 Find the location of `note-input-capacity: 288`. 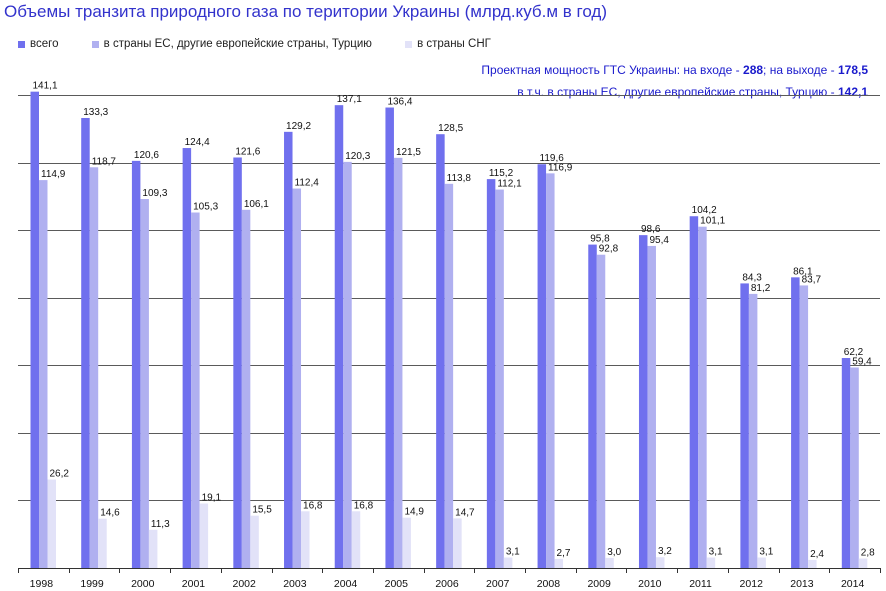

note-input-capacity: 288 is located at coordinates (753, 70).